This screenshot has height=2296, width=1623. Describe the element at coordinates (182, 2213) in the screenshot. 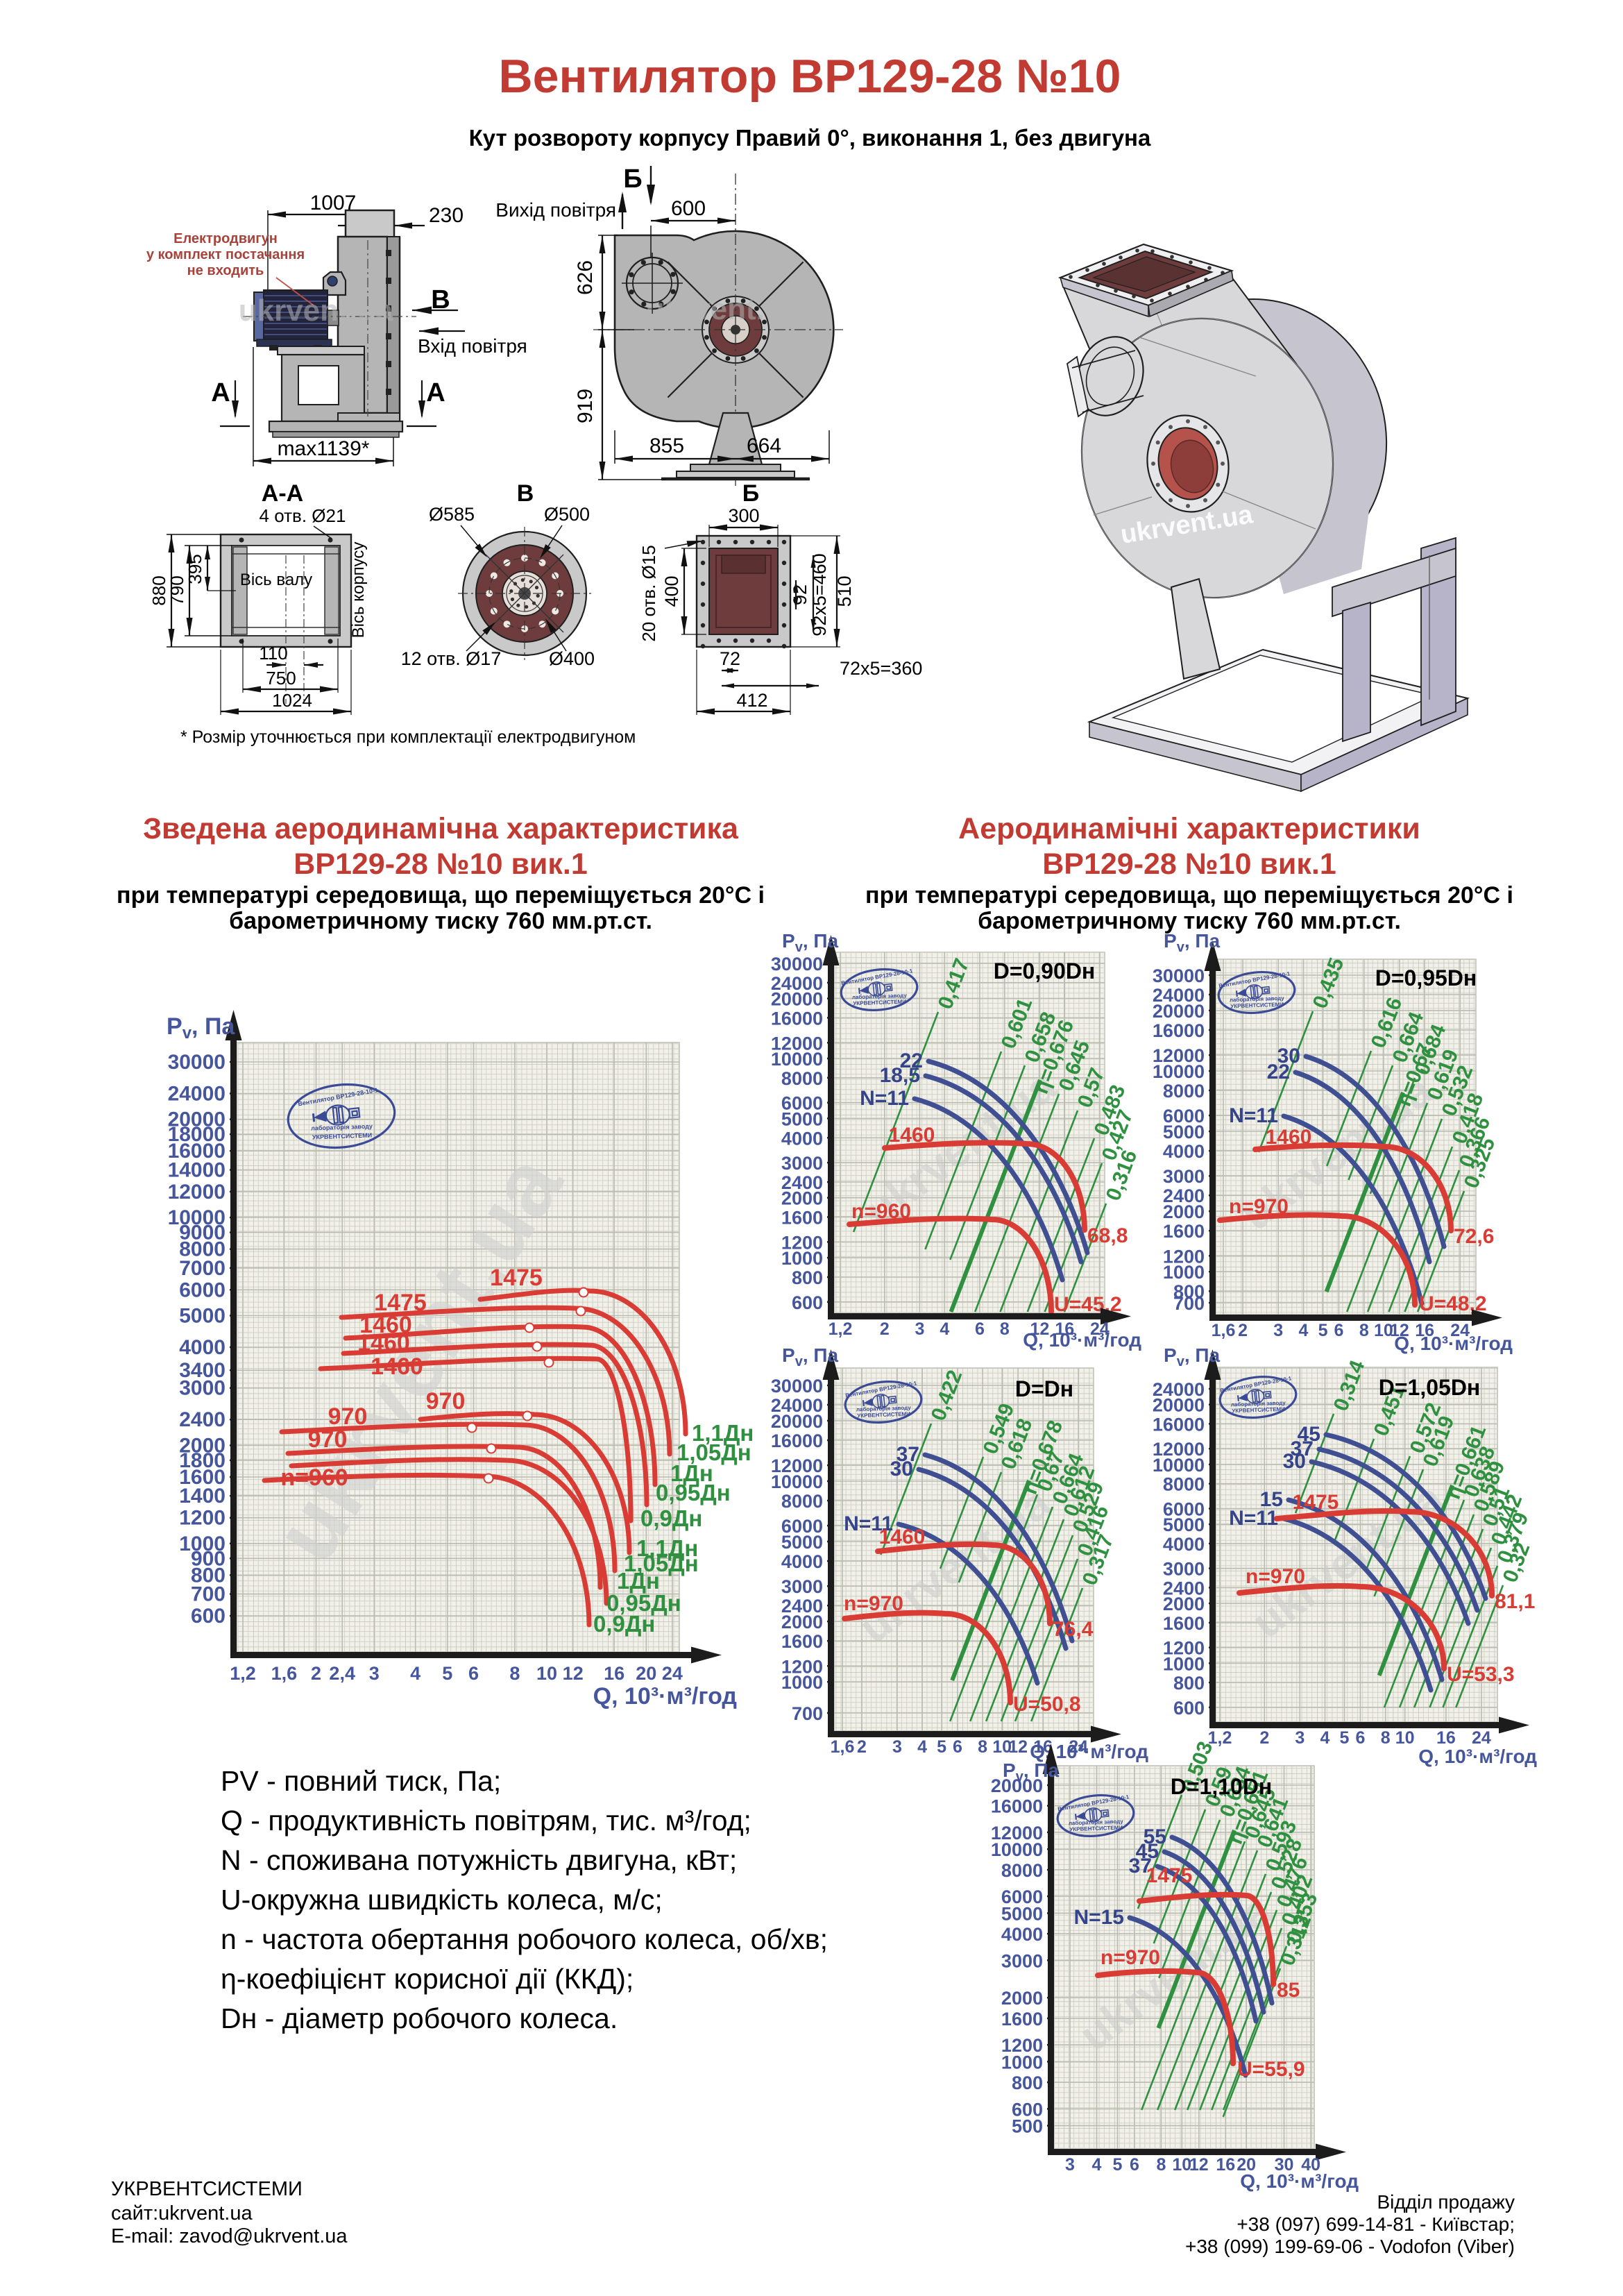

I see `svg-text: сайт:ukrvent.ua` at that location.